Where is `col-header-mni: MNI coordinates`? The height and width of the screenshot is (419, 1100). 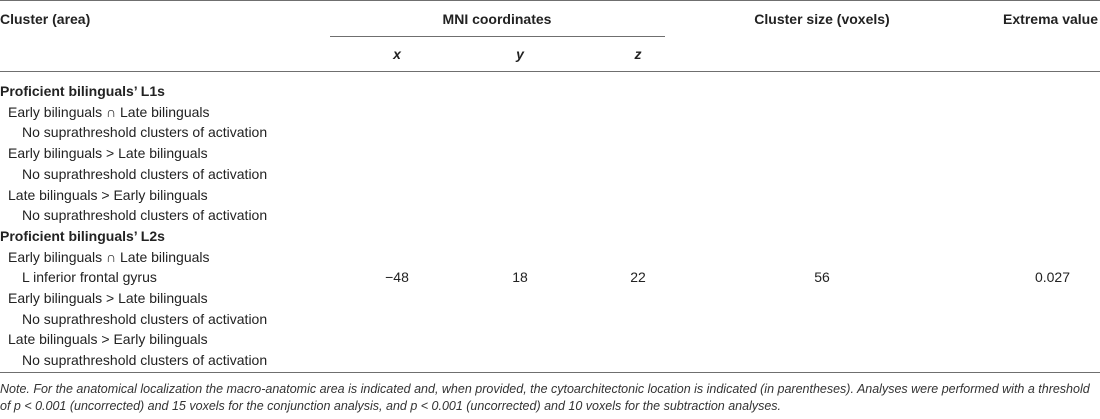 col-header-mni: MNI coordinates is located at coordinates (497, 19).